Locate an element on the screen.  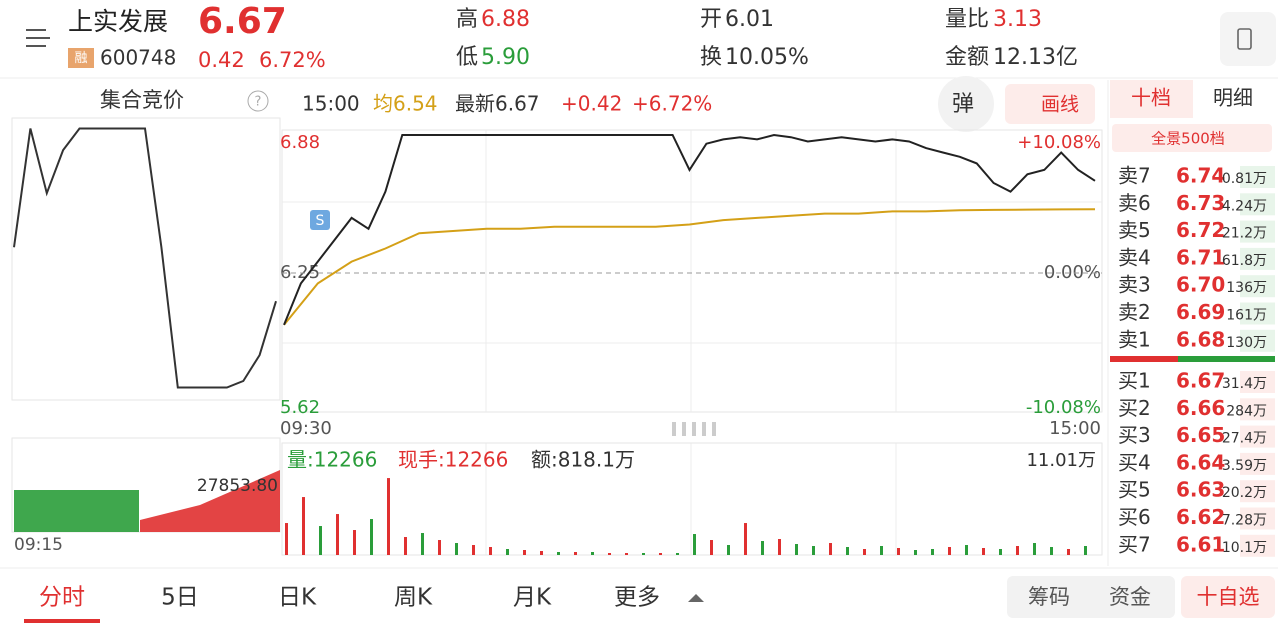
ob-tab: 明细 is located at coordinates (1233, 98).